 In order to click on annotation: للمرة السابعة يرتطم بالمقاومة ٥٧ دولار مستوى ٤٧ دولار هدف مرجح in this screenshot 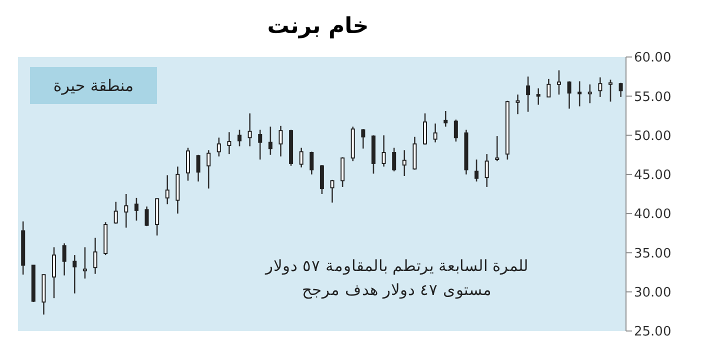, I will do `click(397, 278)`.